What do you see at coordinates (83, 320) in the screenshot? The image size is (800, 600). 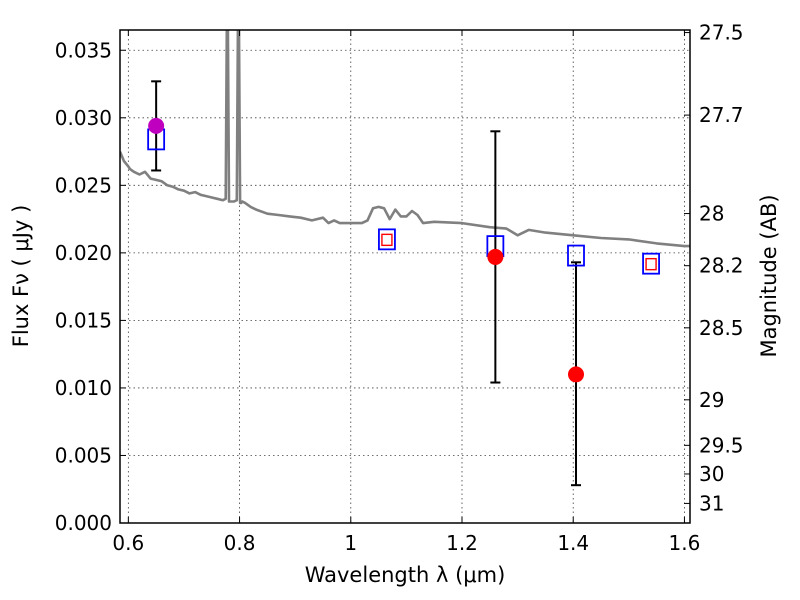 I see `y-tick-label: 0.015` at bounding box center [83, 320].